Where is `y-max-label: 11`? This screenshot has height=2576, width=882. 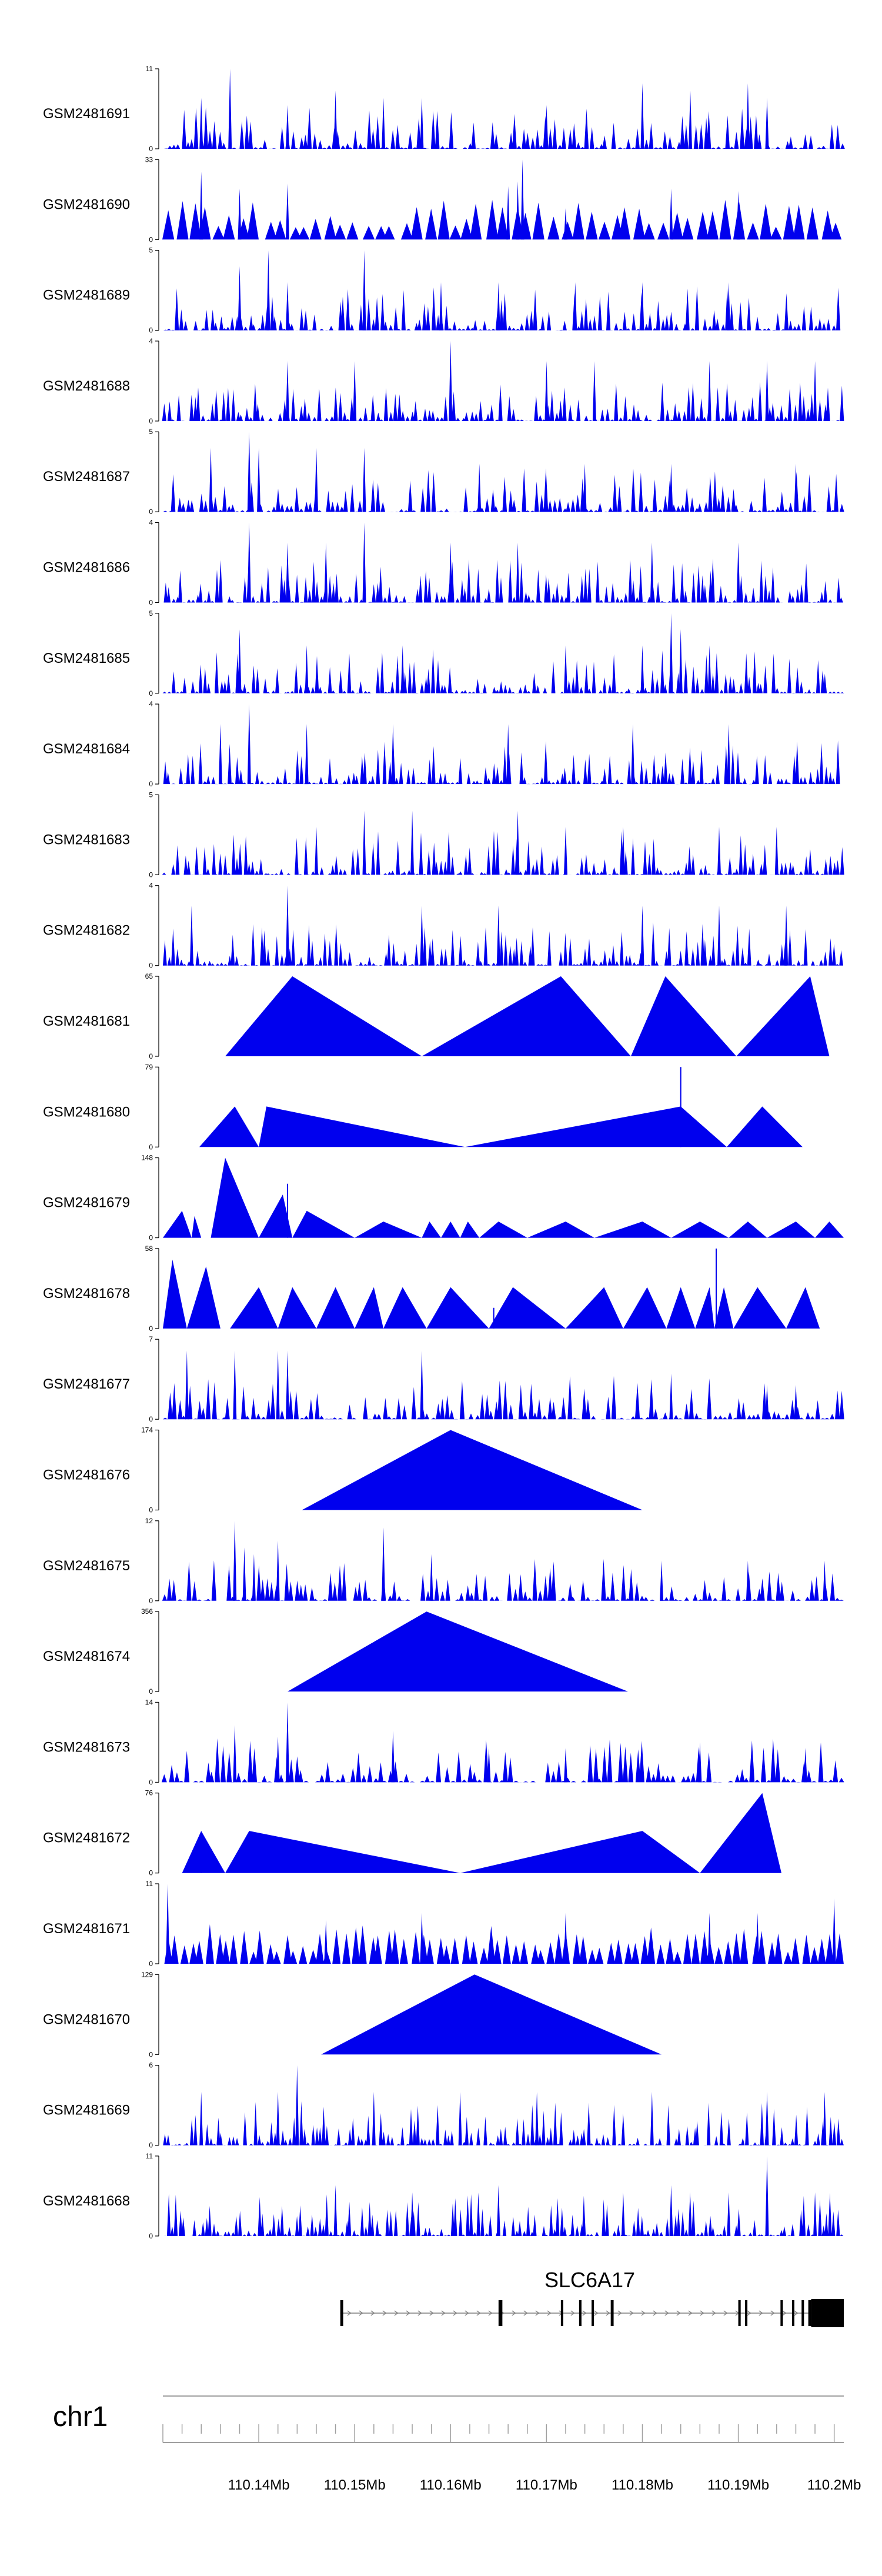 y-max-label: 11 is located at coordinates (149, 69).